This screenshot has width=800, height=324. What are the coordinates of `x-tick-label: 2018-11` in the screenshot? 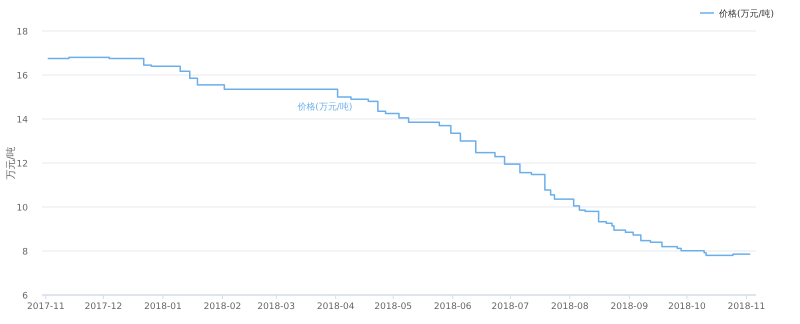 It's located at (747, 307).